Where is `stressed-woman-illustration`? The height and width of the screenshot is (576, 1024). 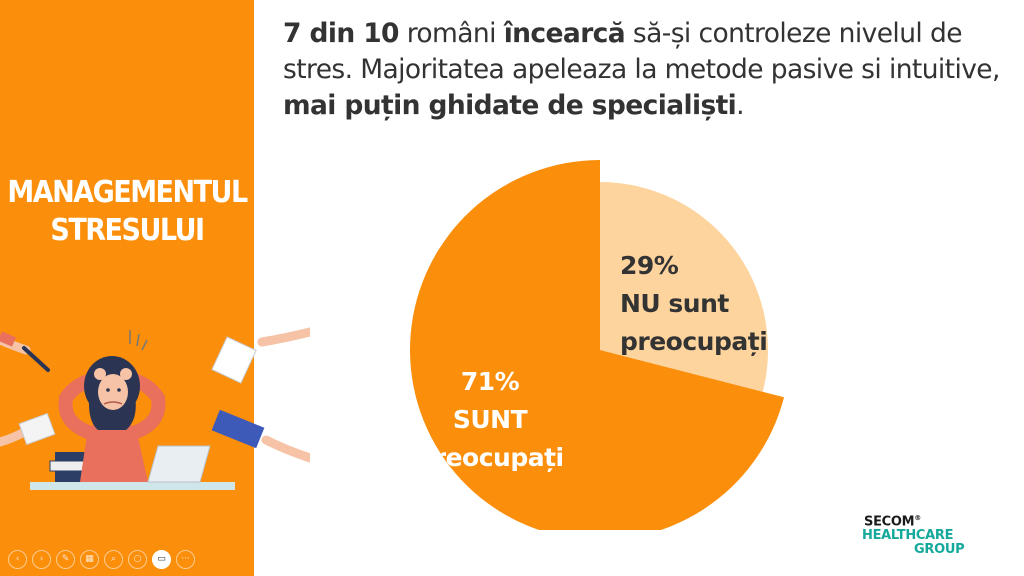 stressed-woman-illustration is located at coordinates (155, 408).